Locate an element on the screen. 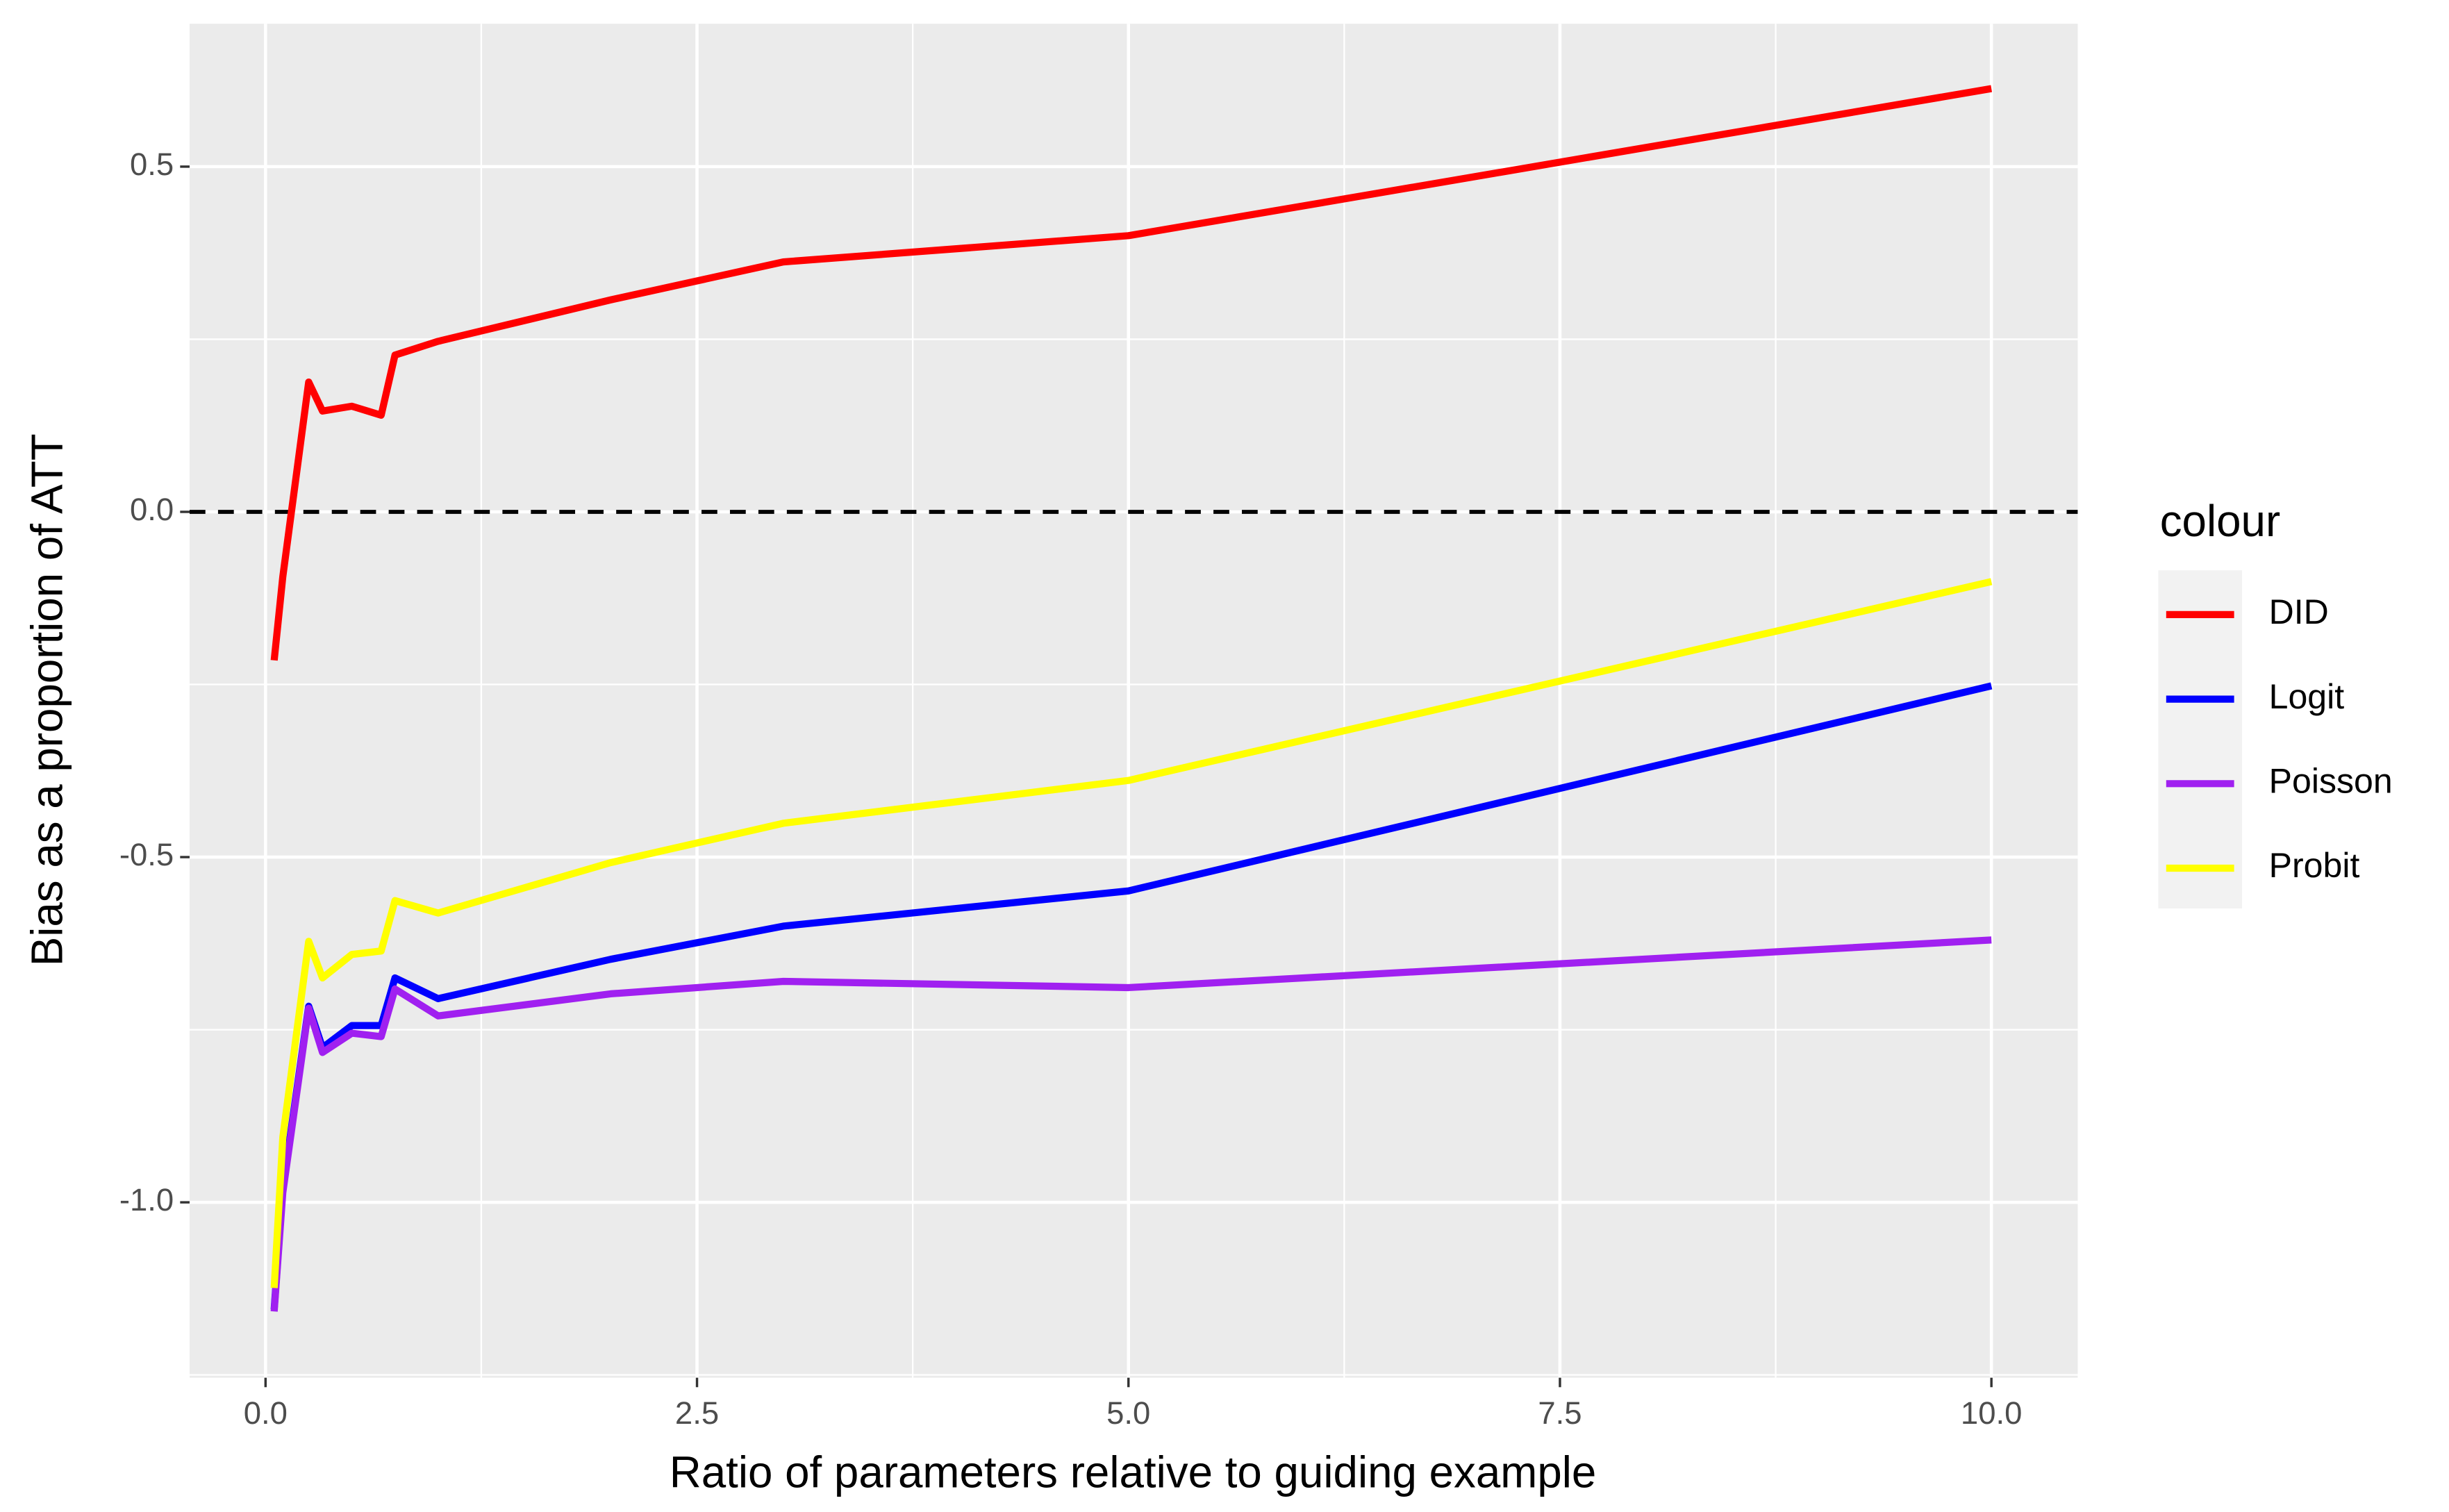 This screenshot has height=1512, width=2449. legend-title: colour is located at coordinates (2220, 522).